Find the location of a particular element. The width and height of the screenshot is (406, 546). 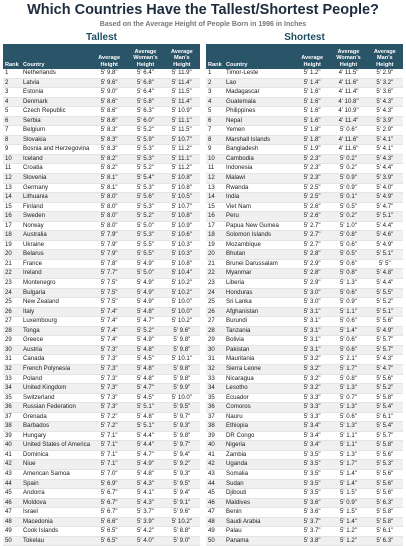

table-cell: 21 is located at coordinates (215, 264).